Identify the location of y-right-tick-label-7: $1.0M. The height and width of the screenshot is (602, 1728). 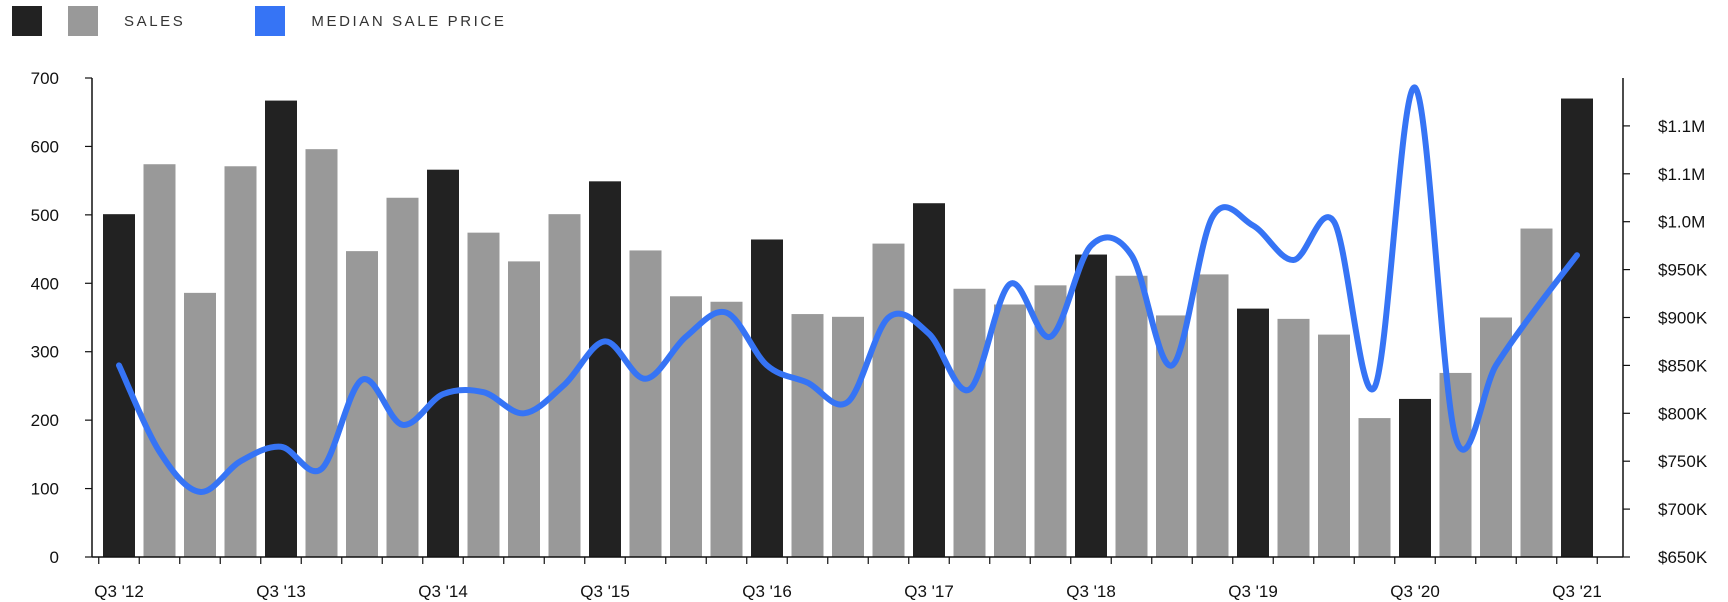
(1681, 222).